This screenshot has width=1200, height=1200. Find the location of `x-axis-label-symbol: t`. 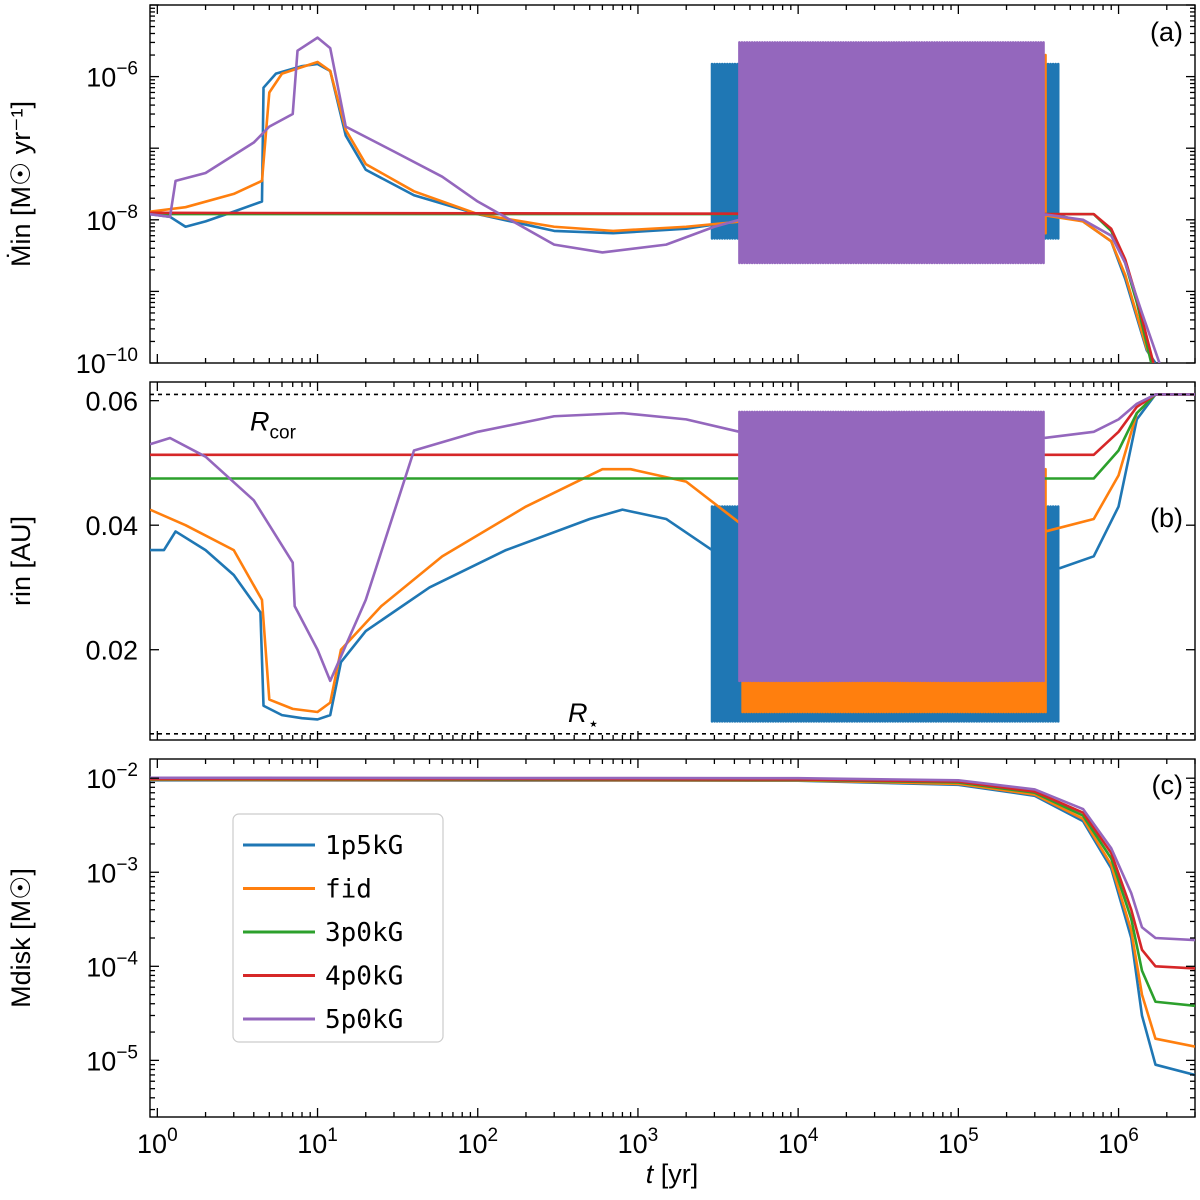

x-axis-label-symbol: t is located at coordinates (650, 1174).